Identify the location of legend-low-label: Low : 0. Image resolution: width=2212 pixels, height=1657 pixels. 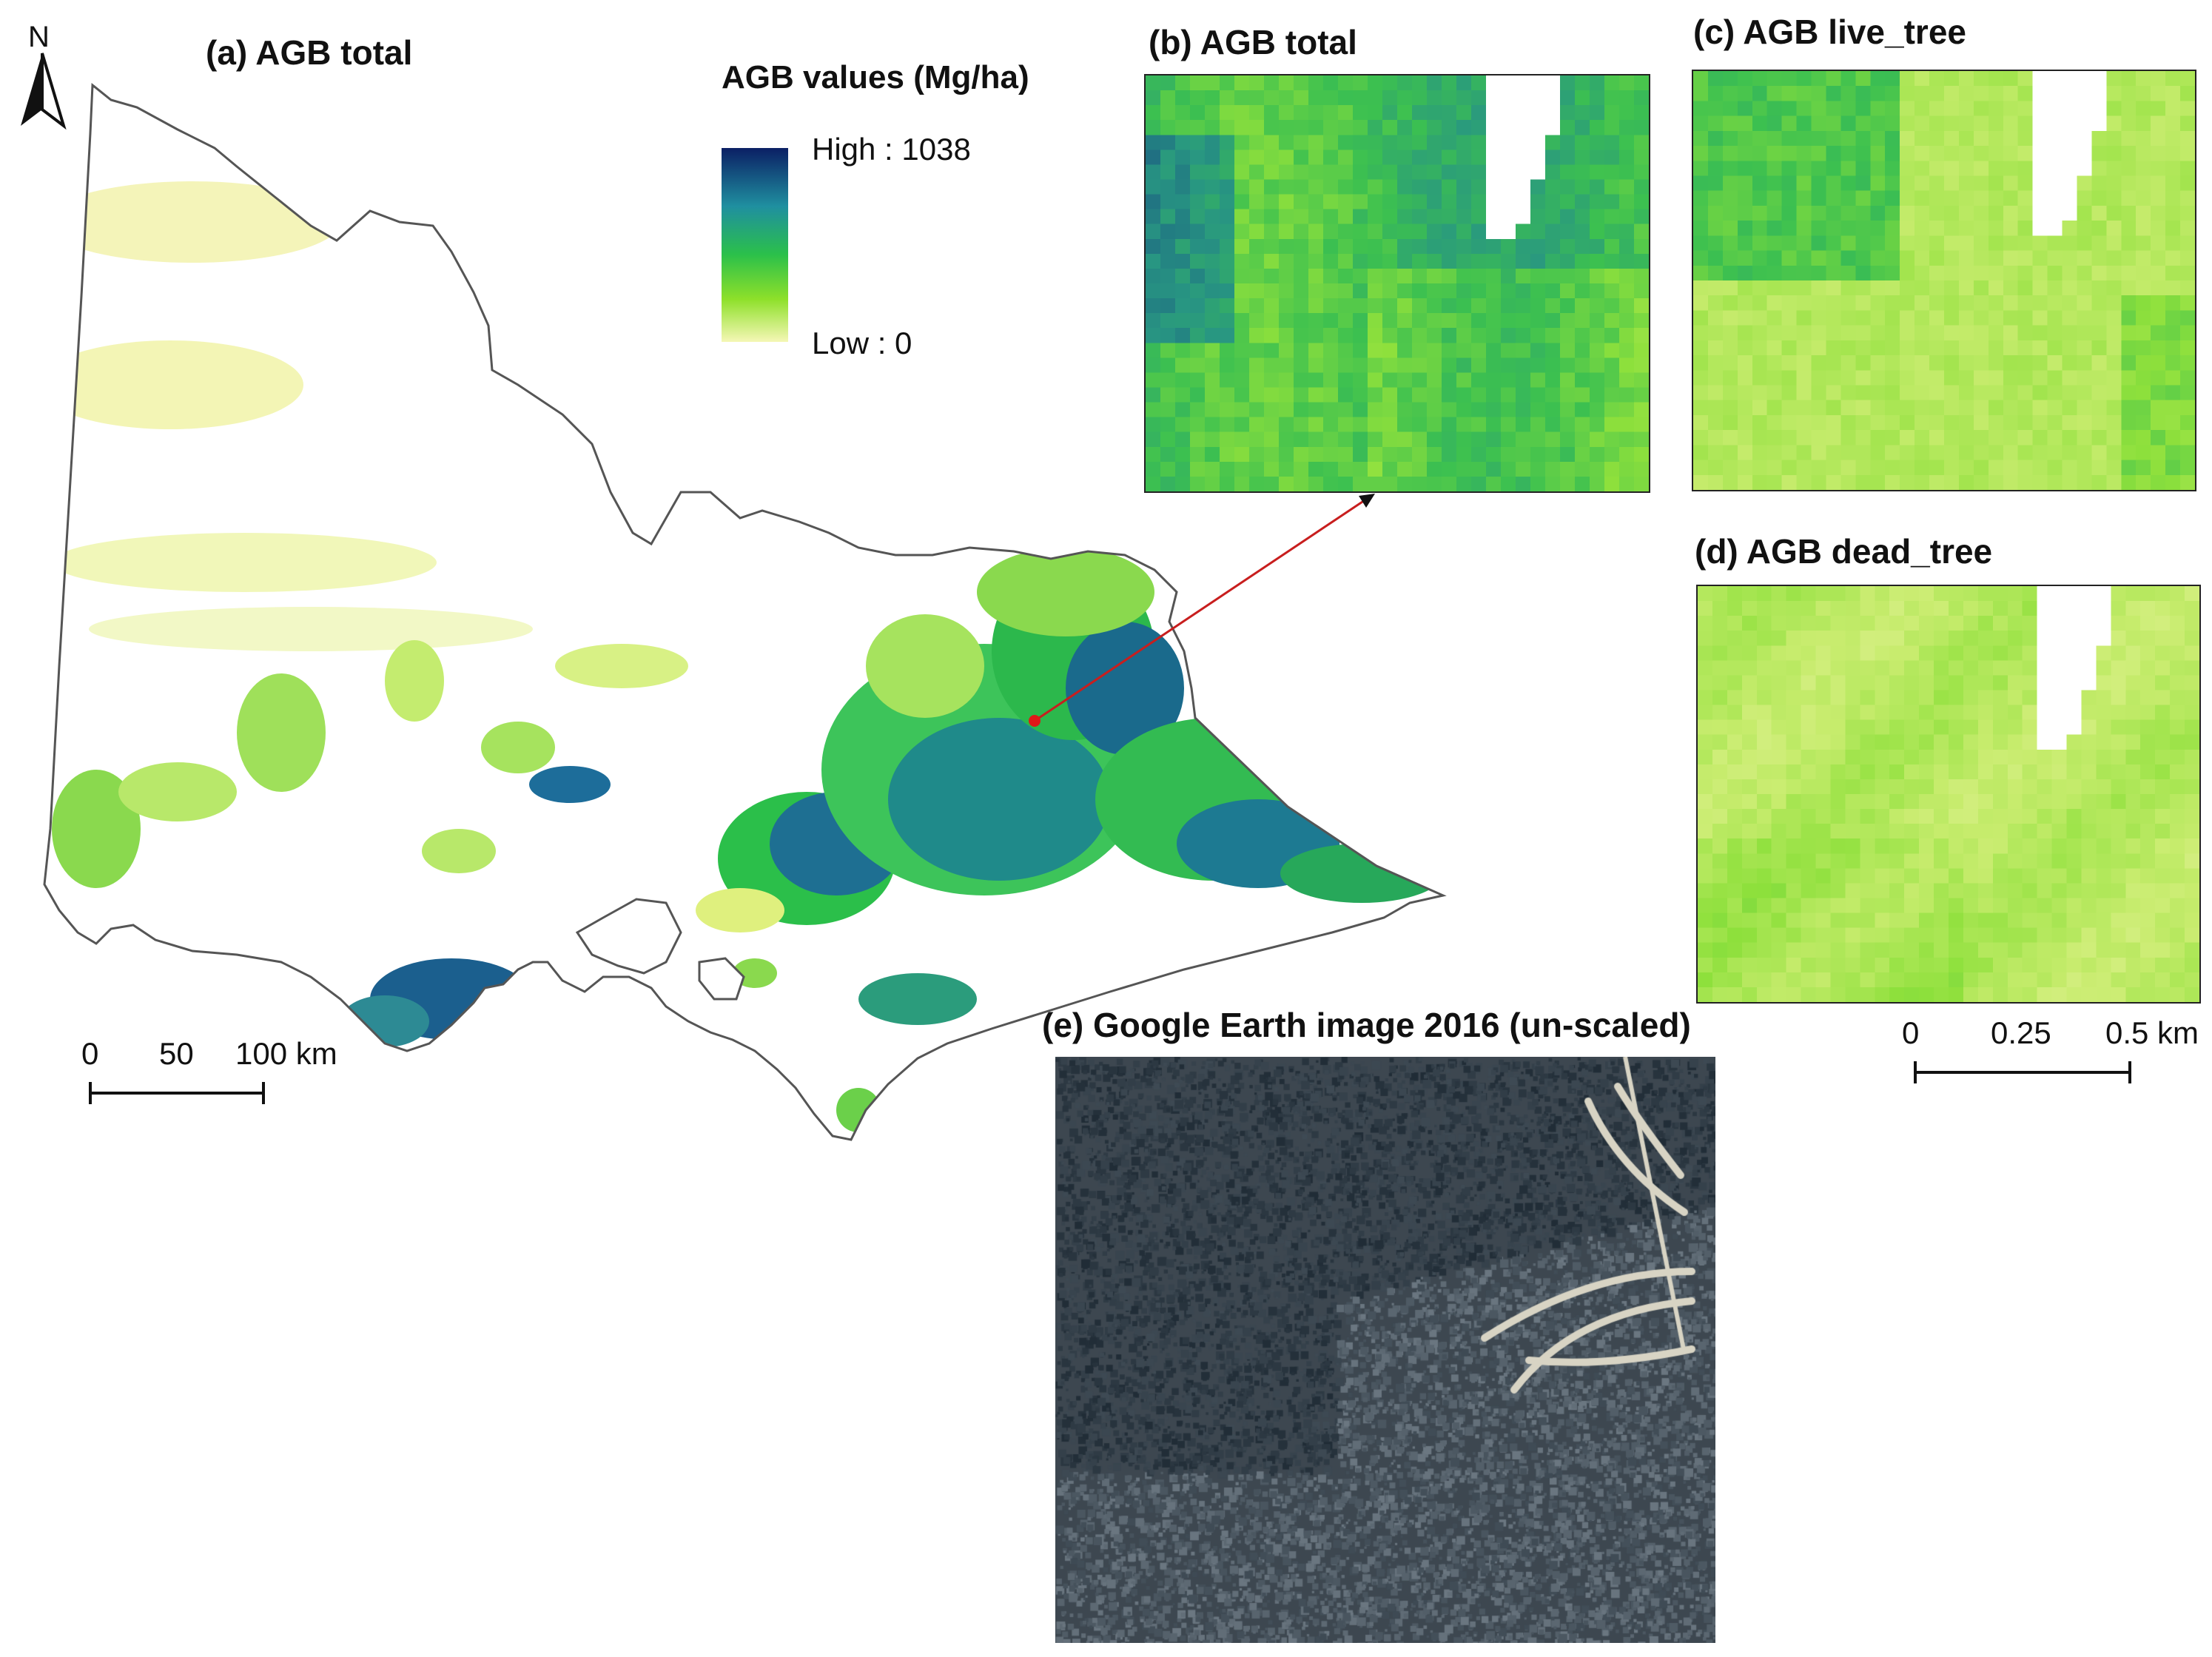
(862, 343).